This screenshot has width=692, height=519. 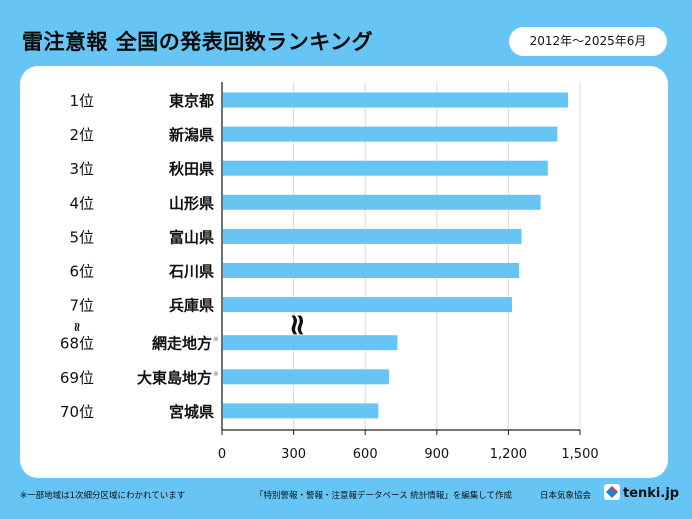 I want to click on source-credit: 「特別警報・警報・注意報データベース 統計情報」を編集して作成, so click(x=384, y=496).